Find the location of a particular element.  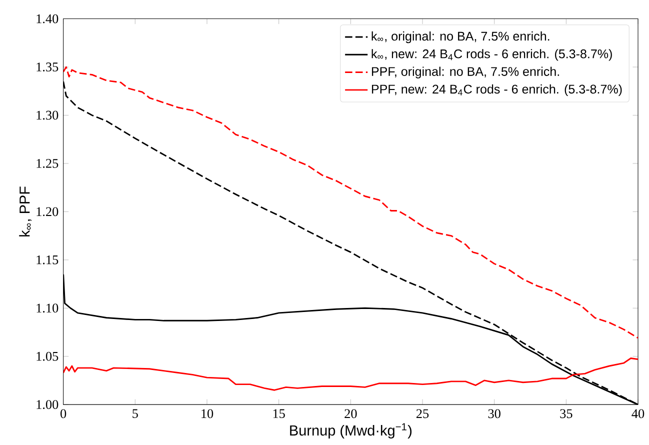

y-tick-label: 1.30 is located at coordinates (47, 115).